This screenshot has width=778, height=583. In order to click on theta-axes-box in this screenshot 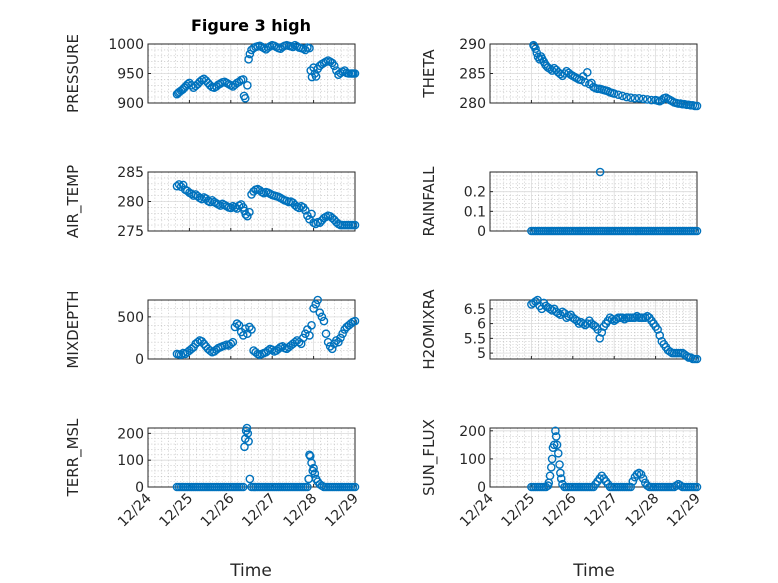, I will do `click(593, 73)`.